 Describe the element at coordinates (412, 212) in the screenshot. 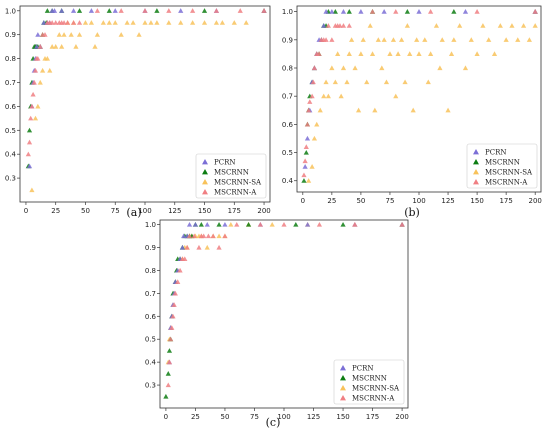

I see `panel-caption: (b)` at that location.